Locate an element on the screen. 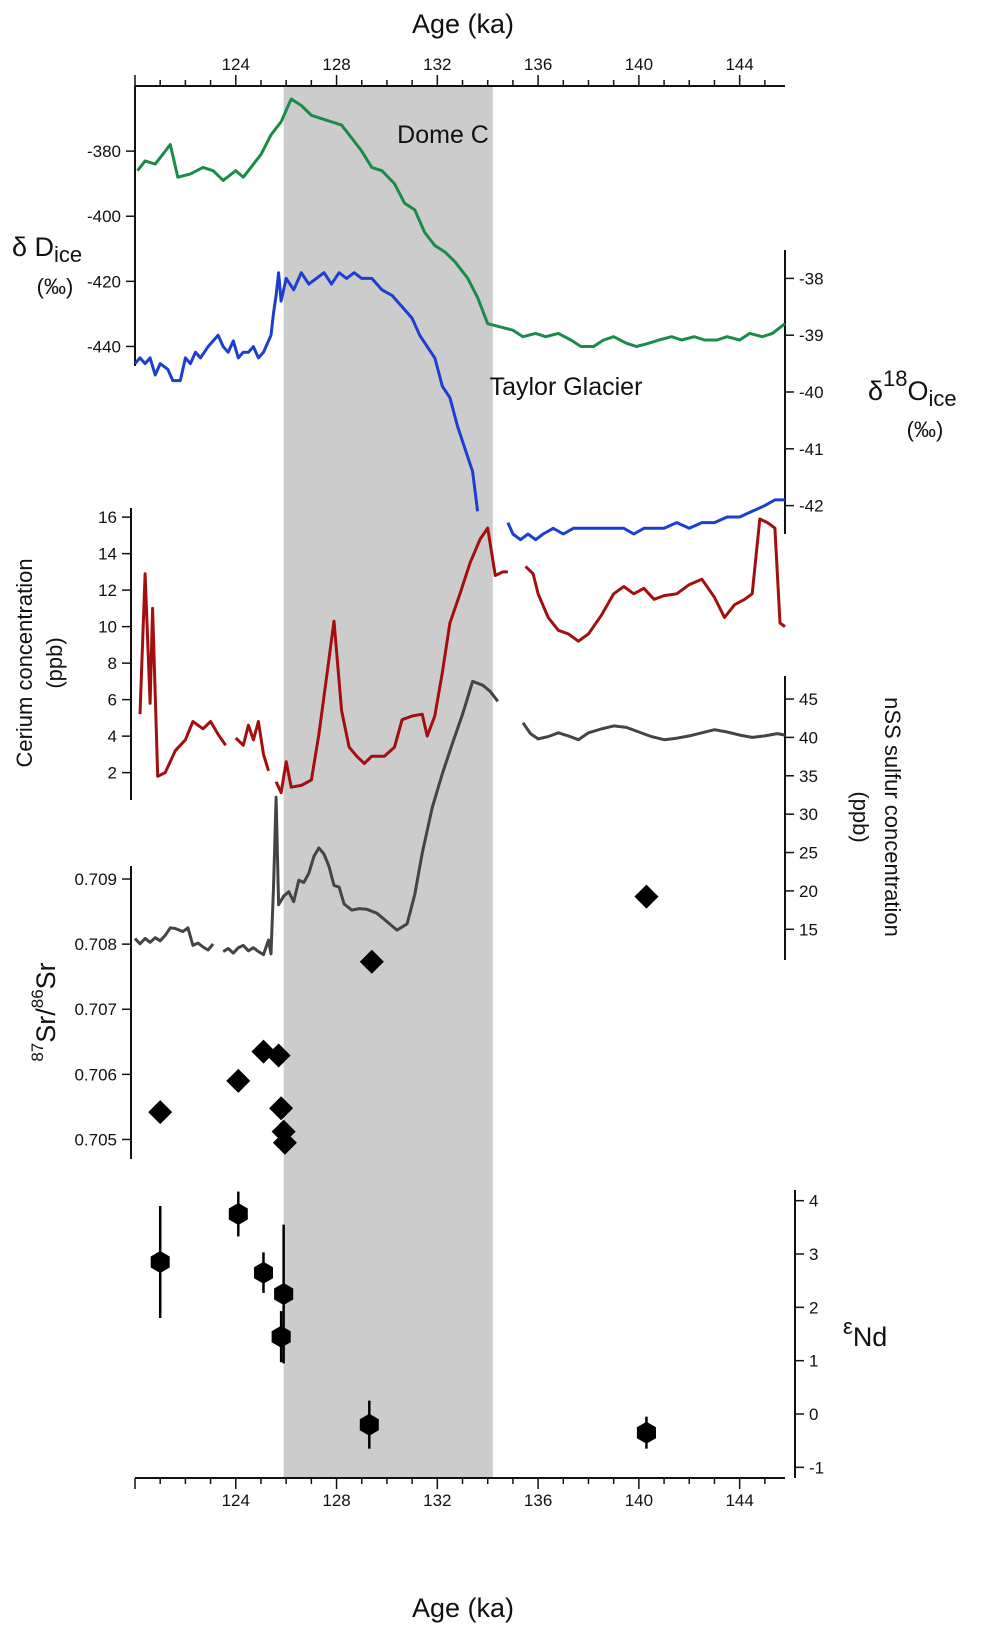 The image size is (981, 1627). d18O-tick-label: -39 is located at coordinates (811, 335).